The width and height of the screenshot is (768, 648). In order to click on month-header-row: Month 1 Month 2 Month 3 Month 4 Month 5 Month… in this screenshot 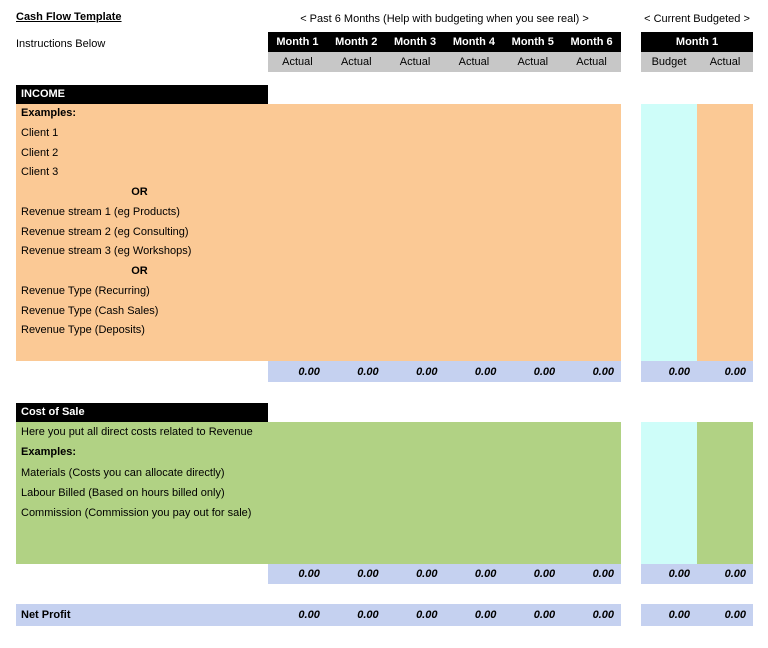, I will do `click(444, 42)`.